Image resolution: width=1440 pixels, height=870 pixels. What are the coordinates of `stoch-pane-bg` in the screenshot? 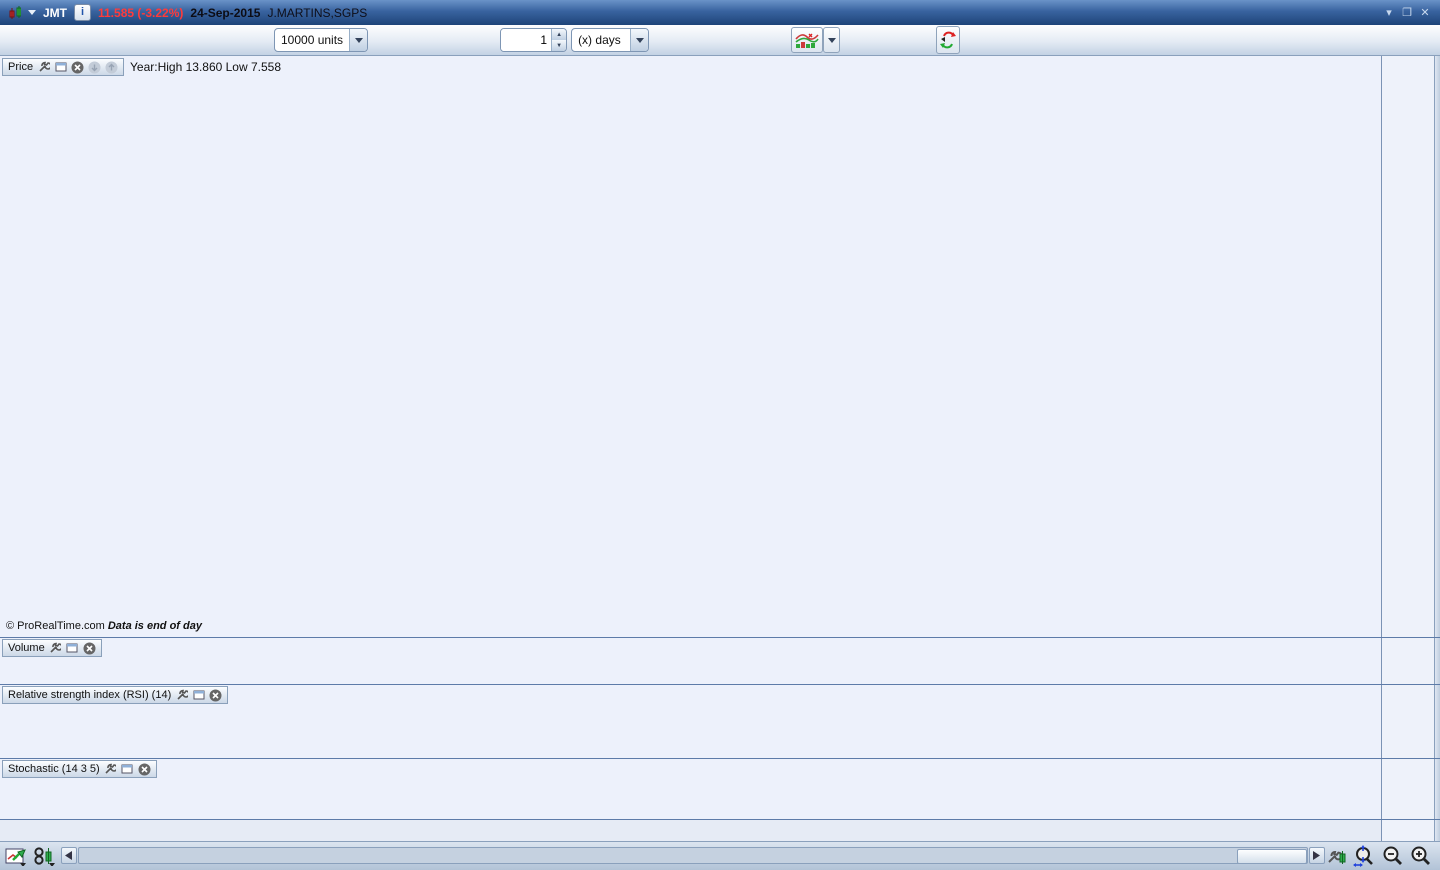 It's located at (690, 789).